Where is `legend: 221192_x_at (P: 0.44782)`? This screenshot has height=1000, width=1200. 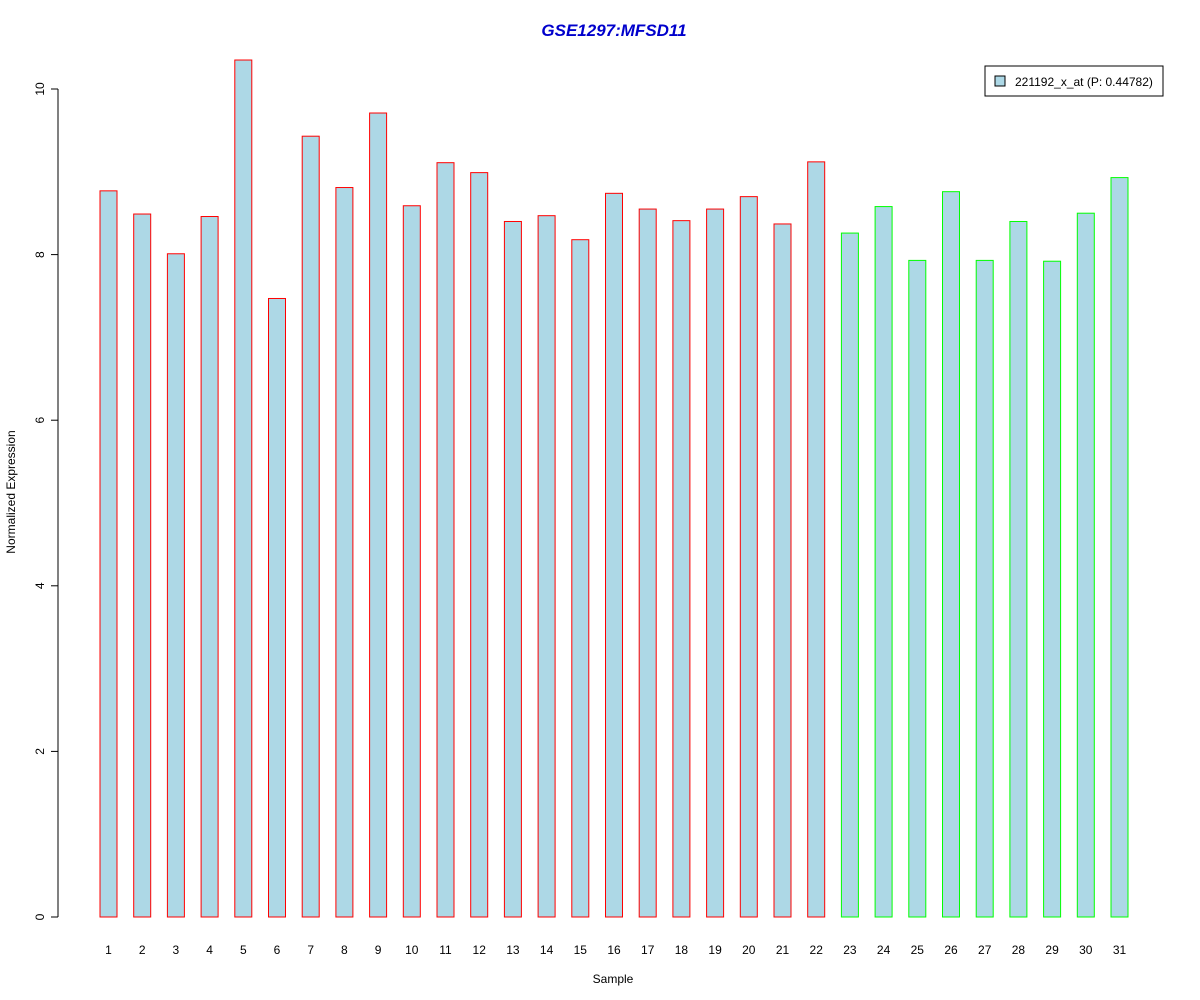
legend: 221192_x_at (P: 0.44782) is located at coordinates (1074, 81).